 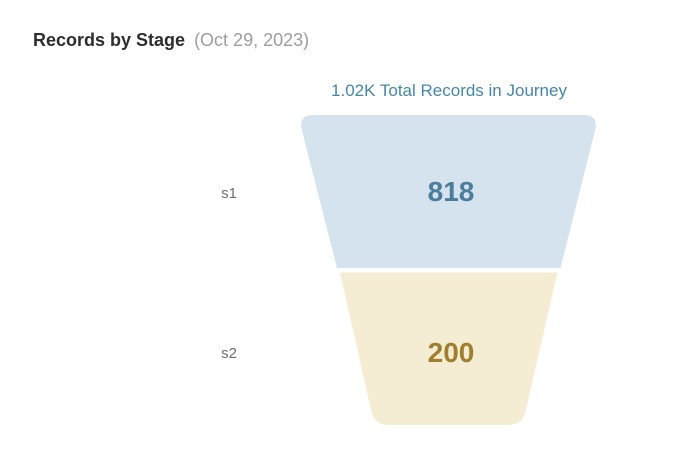 What do you see at coordinates (109, 40) in the screenshot?
I see `page-title: Records by Stage` at bounding box center [109, 40].